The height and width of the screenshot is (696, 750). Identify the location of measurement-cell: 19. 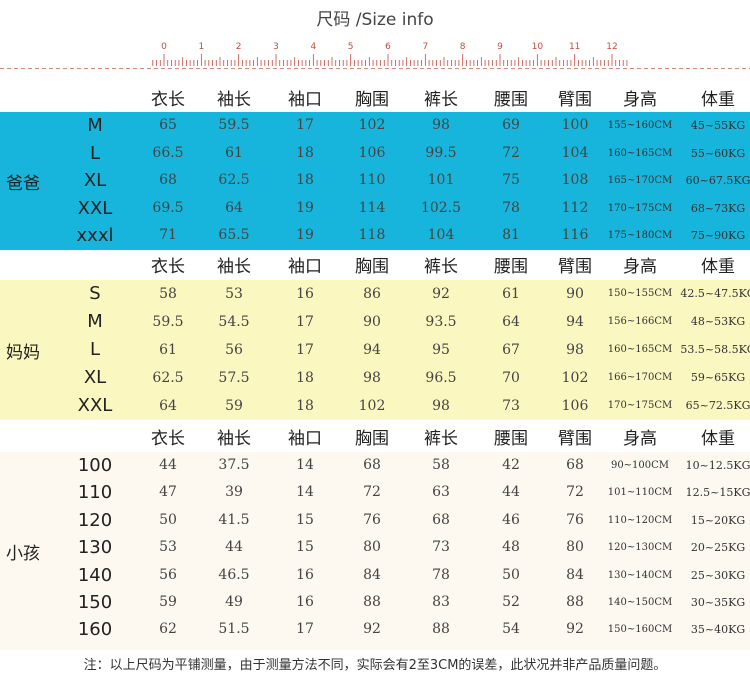
(305, 235).